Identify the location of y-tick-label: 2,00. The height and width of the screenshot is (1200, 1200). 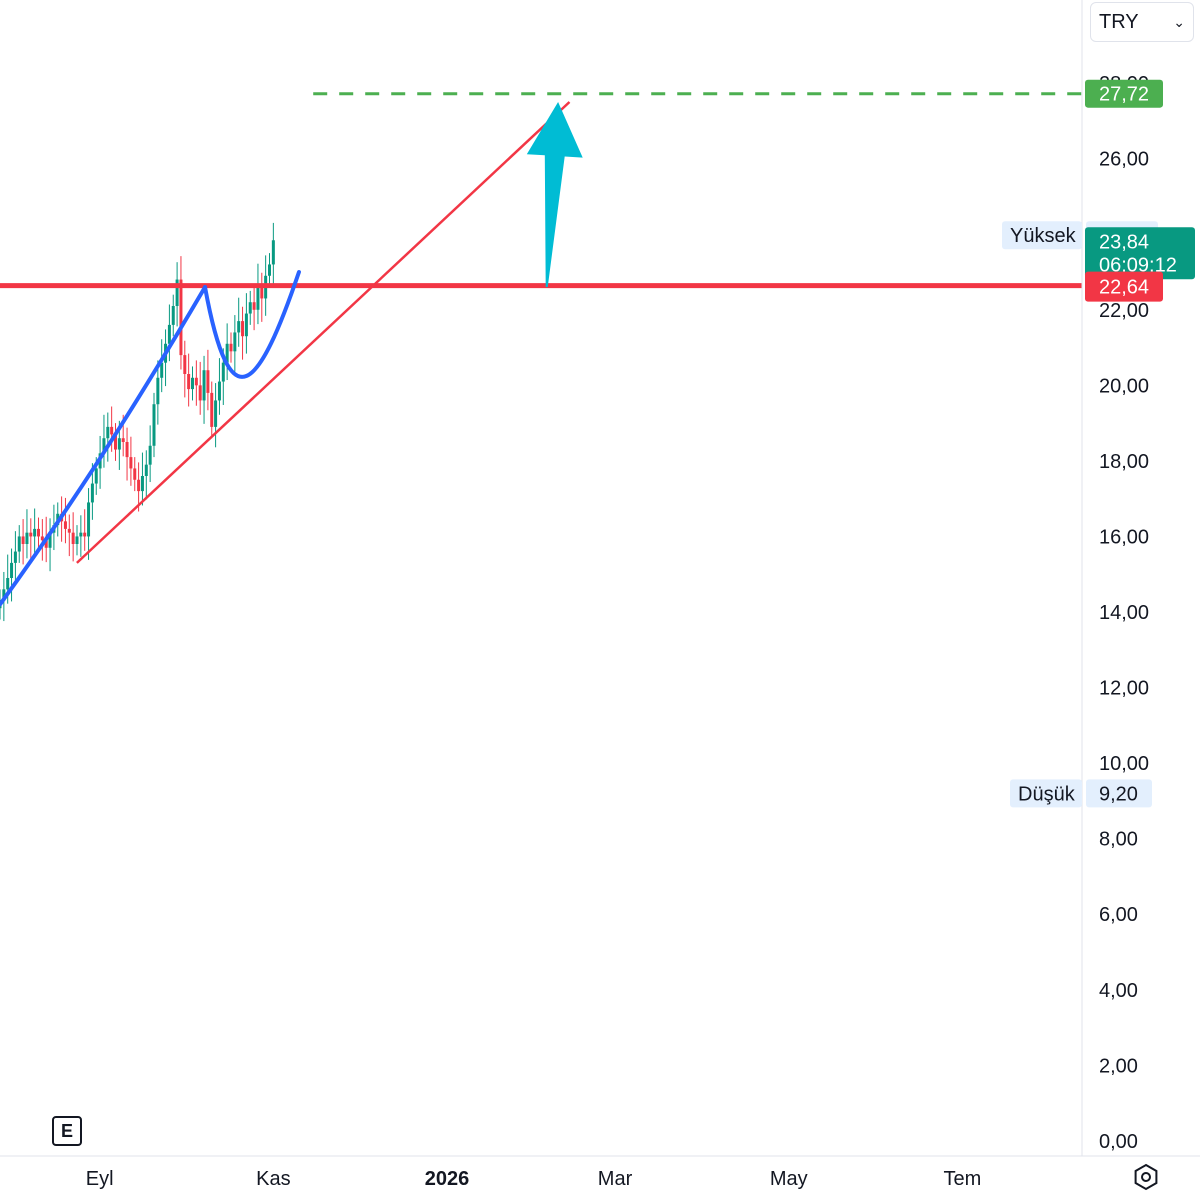
(1118, 1066).